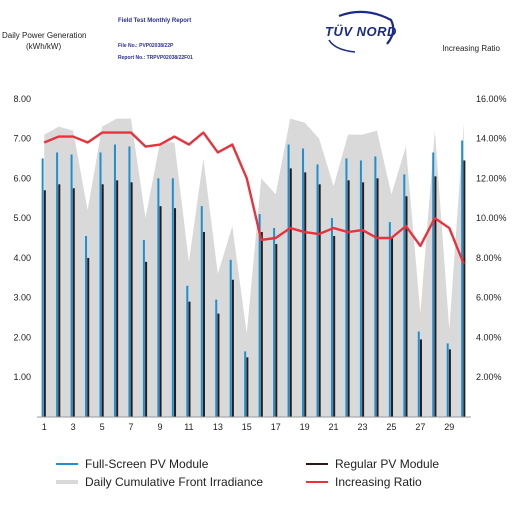 This screenshot has height=512, width=512. I want to click on logo-text: TÜV NORD, so click(361, 31).